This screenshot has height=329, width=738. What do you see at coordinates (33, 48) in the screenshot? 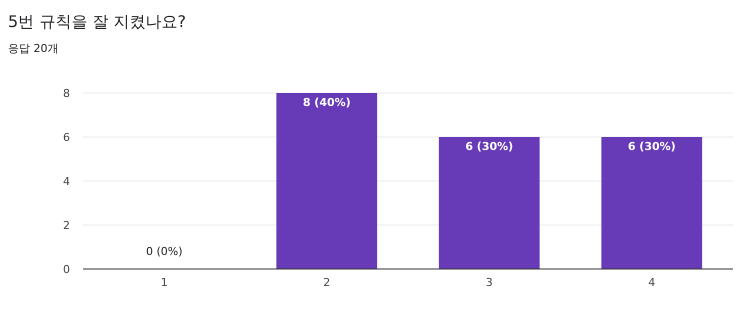
I see `chart-subtitle: 응답 20개` at bounding box center [33, 48].